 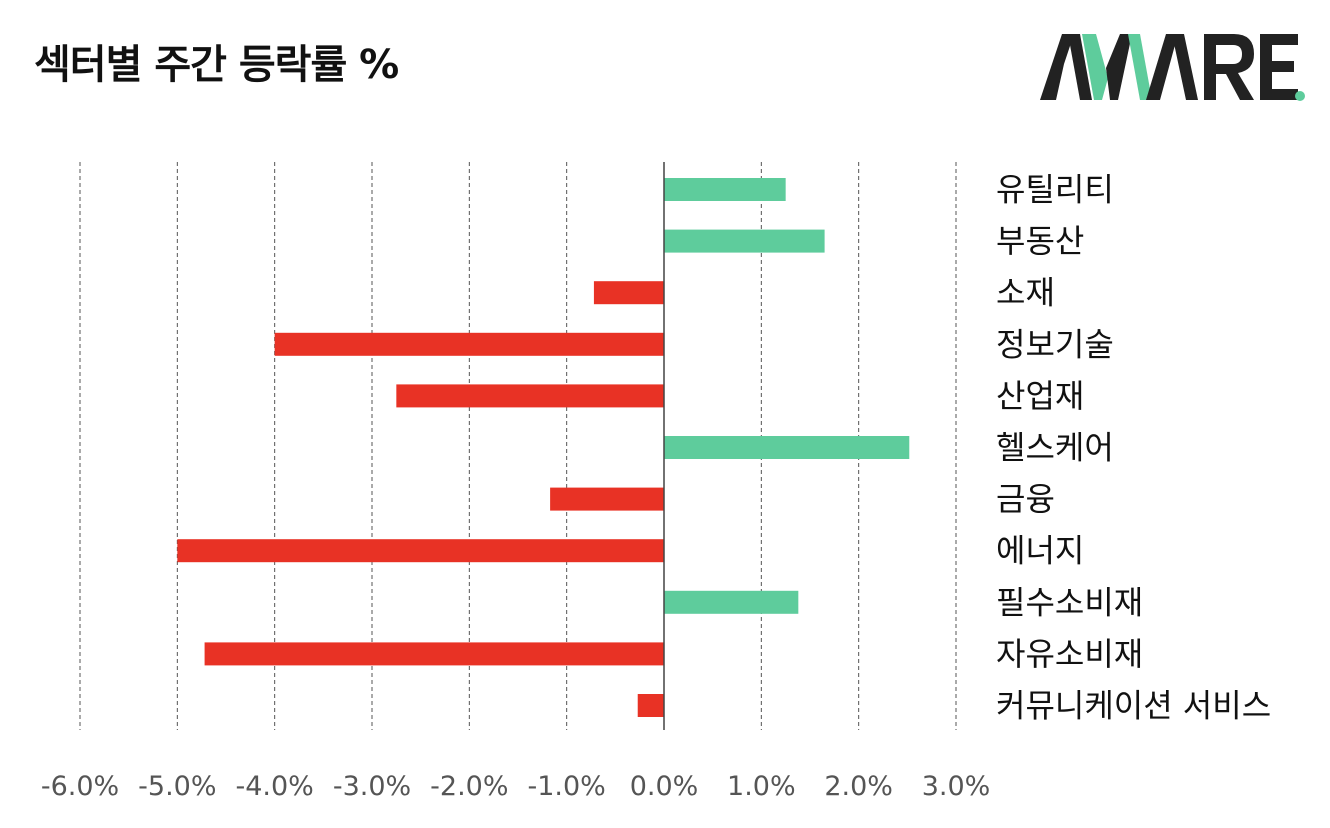 I want to click on category-label: 에너지, so click(x=1040, y=551).